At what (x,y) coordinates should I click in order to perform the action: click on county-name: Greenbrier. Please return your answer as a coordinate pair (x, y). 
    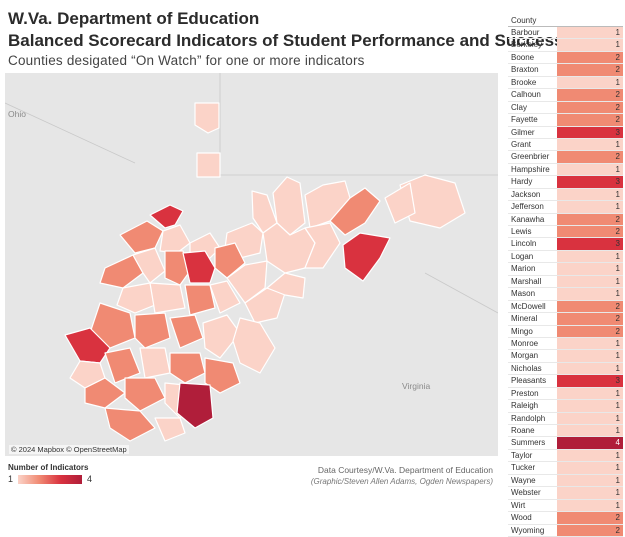
    Looking at the image, I should click on (530, 157).